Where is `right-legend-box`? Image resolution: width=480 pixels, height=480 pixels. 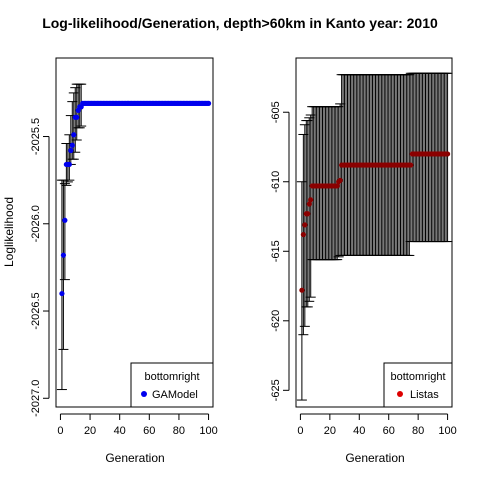
right-legend-box is located at coordinates (418, 385).